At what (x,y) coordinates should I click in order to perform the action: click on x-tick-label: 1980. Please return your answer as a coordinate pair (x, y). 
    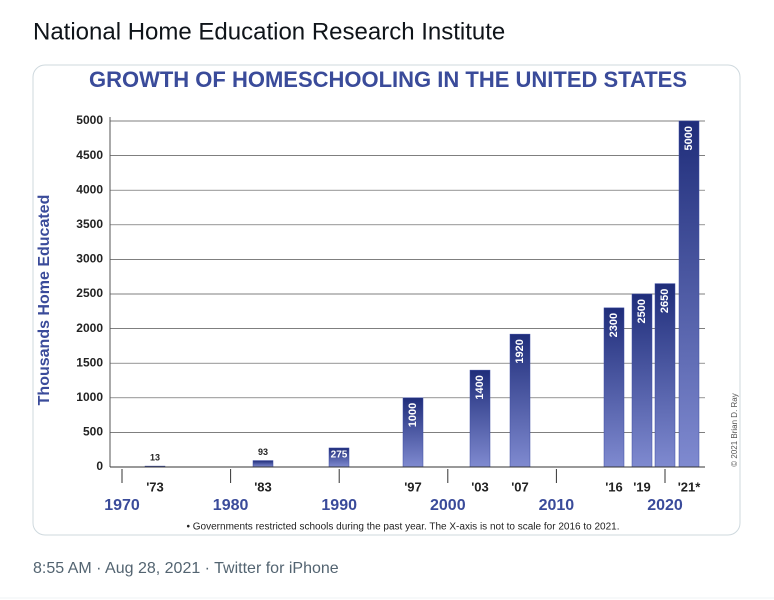
    Looking at the image, I should click on (231, 505).